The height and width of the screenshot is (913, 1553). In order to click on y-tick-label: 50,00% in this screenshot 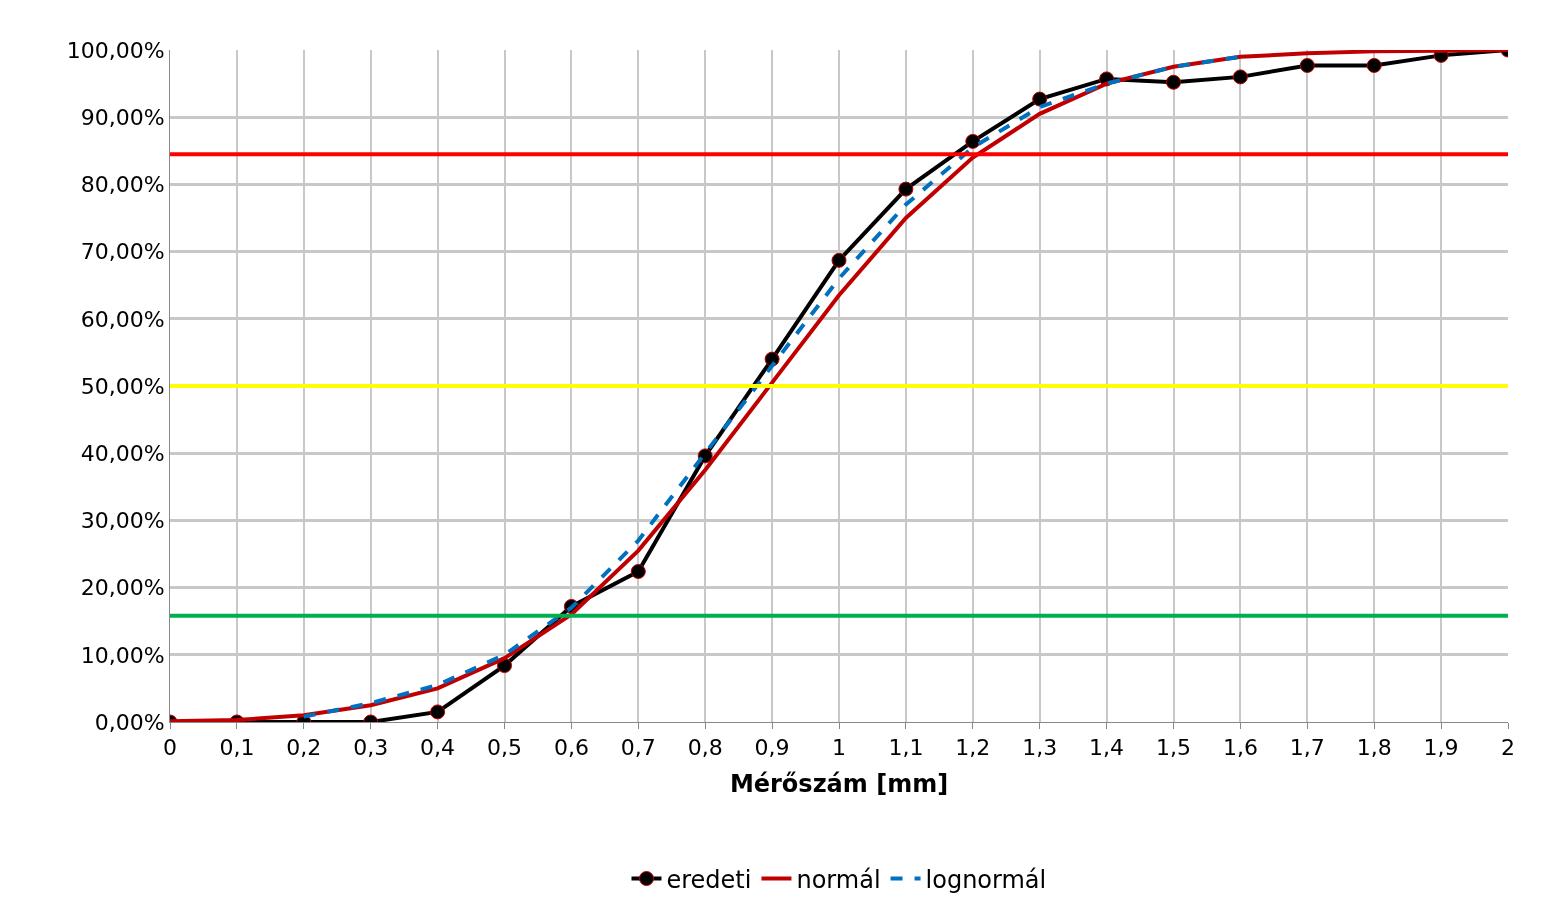, I will do `click(122, 386)`.